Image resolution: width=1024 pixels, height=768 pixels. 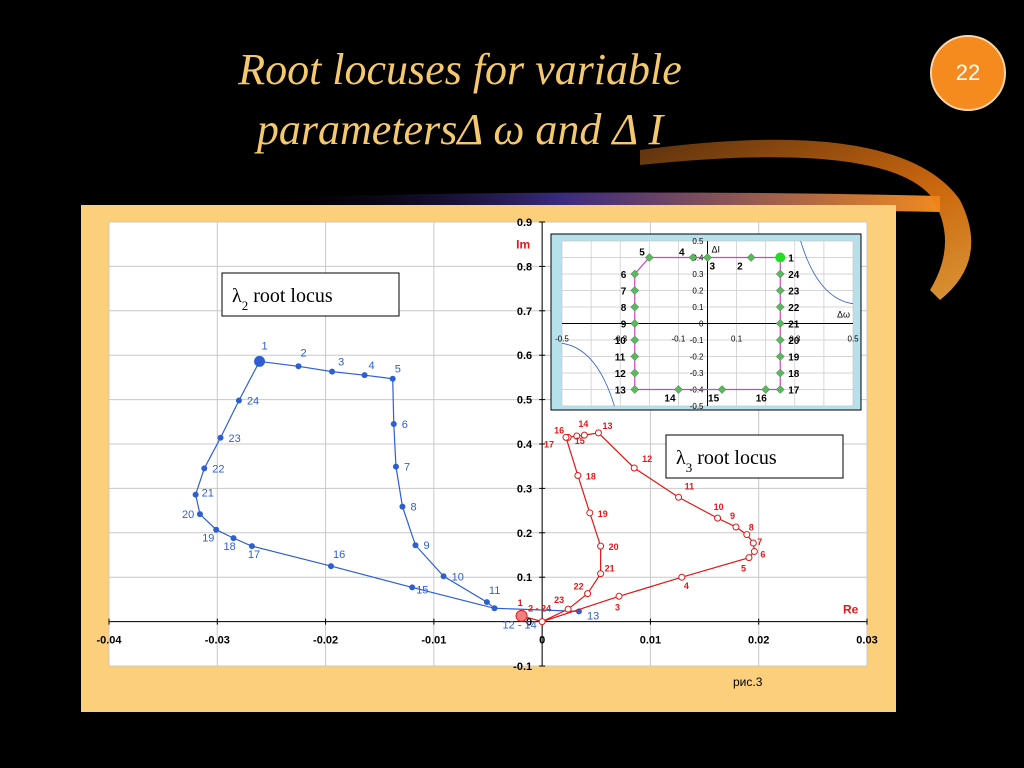 I want to click on inset-y-tick-label: 0.1, so click(x=698, y=307).